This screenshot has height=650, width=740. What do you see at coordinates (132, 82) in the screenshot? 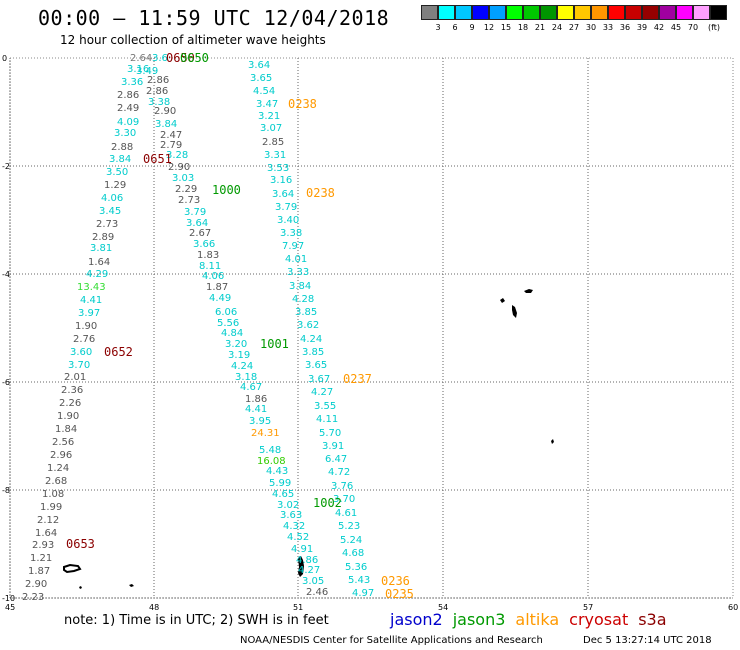
I see `wave-height-value: 3.36` at bounding box center [132, 82].